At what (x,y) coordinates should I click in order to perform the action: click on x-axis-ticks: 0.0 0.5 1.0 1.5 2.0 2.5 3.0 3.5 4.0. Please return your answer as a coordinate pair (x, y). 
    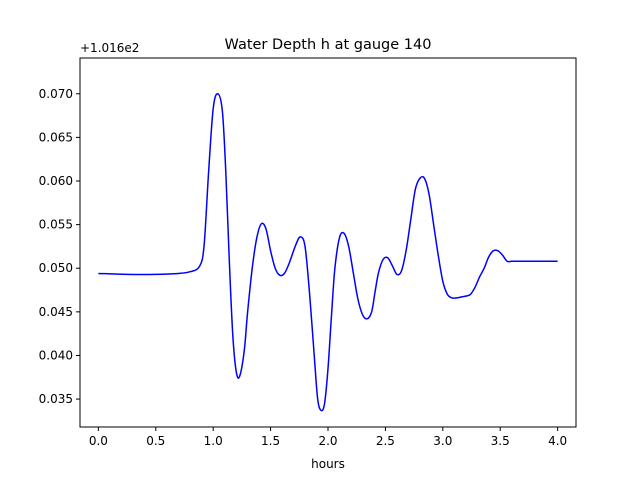
    Looking at the image, I should click on (328, 437).